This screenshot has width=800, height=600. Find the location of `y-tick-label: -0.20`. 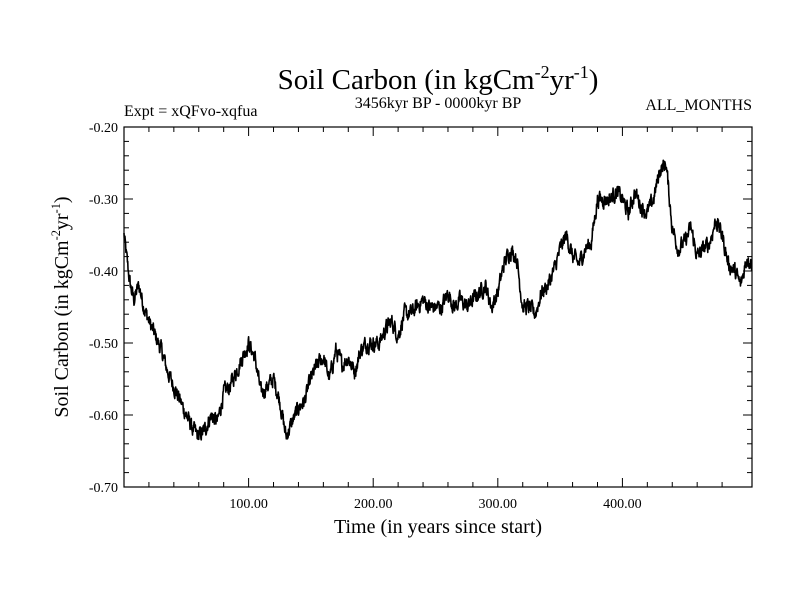

y-tick-label: -0.20 is located at coordinates (103, 128).